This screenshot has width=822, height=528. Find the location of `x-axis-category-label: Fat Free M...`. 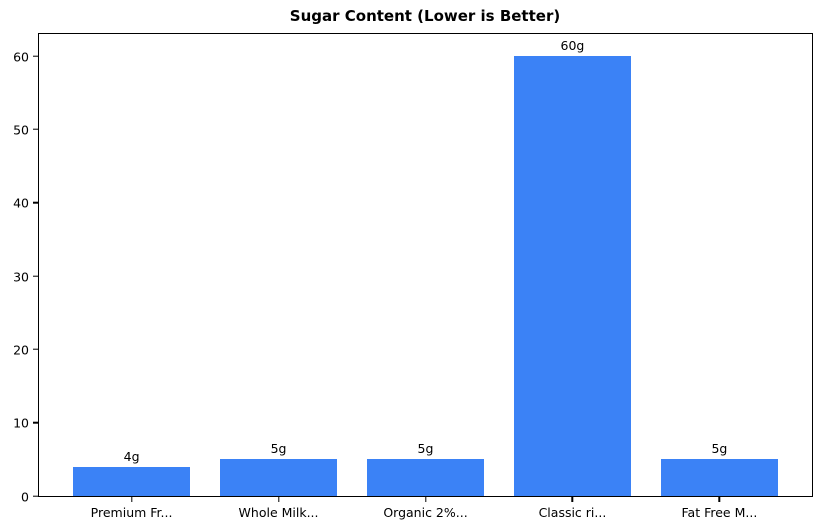

x-axis-category-label: Fat Free M... is located at coordinates (719, 512).